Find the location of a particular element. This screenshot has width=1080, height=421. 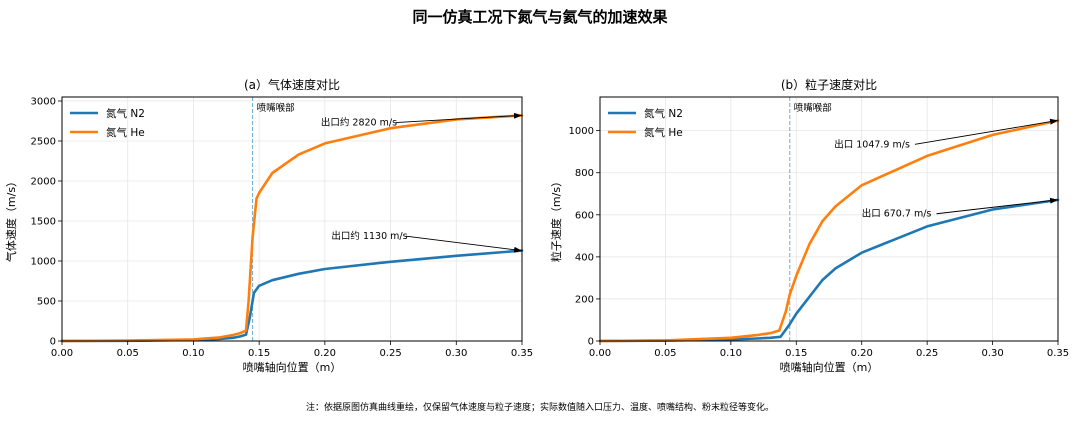

panel-a-throat-label: 喷嘴喉部 is located at coordinates (276, 108).